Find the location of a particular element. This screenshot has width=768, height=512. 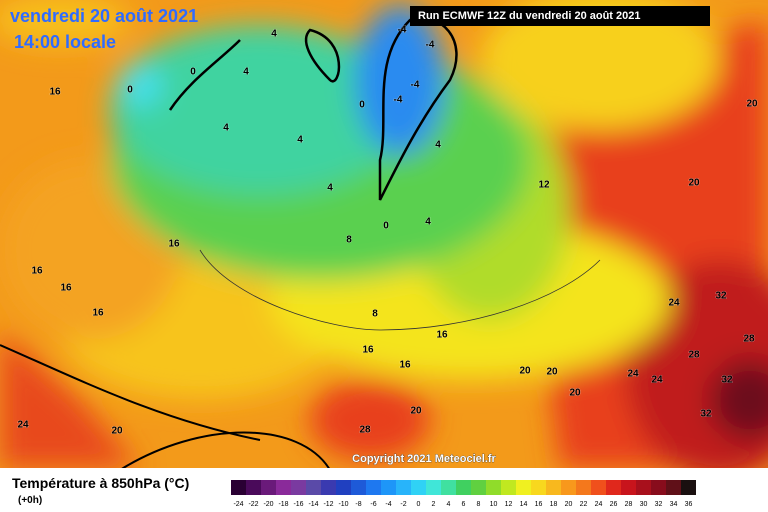

colorbar-tick-label: -8 is located at coordinates (358, 504).